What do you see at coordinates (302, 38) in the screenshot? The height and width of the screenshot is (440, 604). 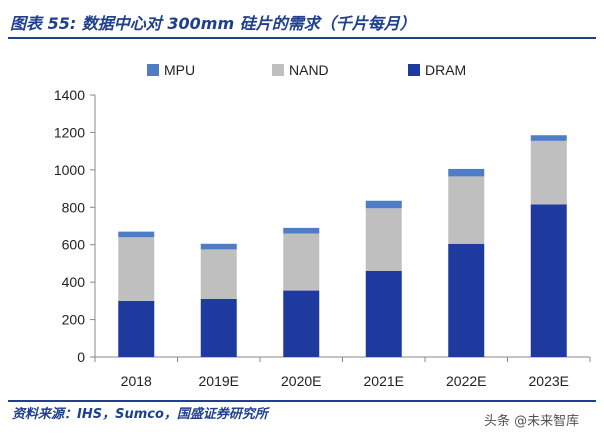 I see `title-divider` at bounding box center [302, 38].